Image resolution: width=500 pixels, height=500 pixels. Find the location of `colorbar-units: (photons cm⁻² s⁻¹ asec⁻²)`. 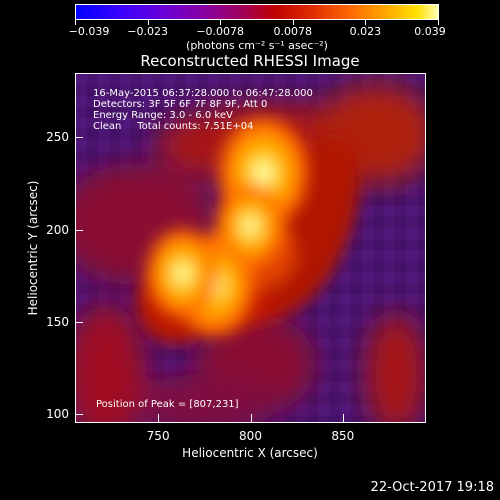

colorbar-units: (photons cm⁻² s⁻¹ asec⁻²) is located at coordinates (257, 45).